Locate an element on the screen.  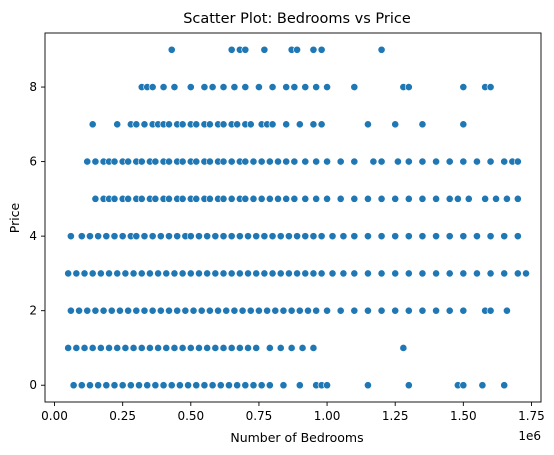
x-tick-label: 0.25 is located at coordinates (122, 416).